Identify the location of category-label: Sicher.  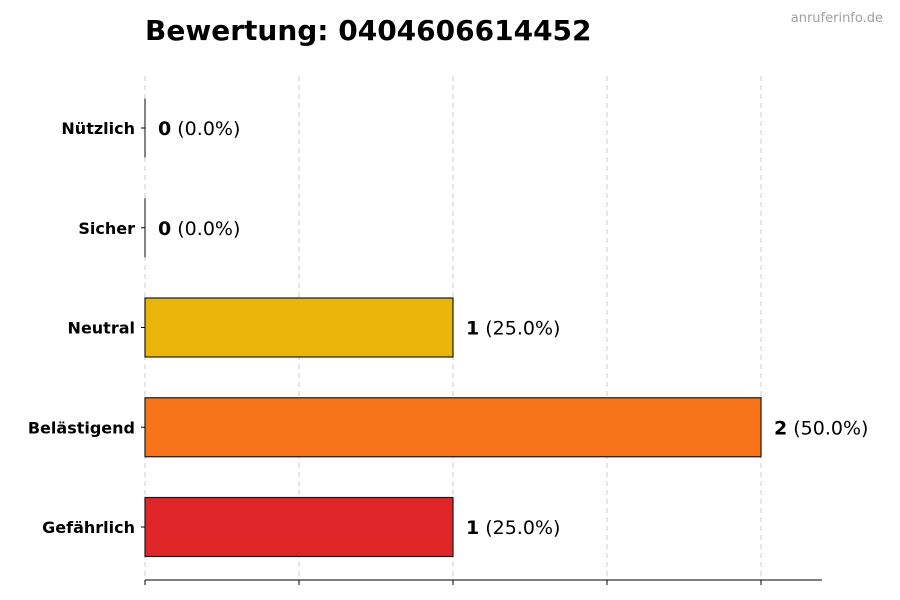
(106, 228).